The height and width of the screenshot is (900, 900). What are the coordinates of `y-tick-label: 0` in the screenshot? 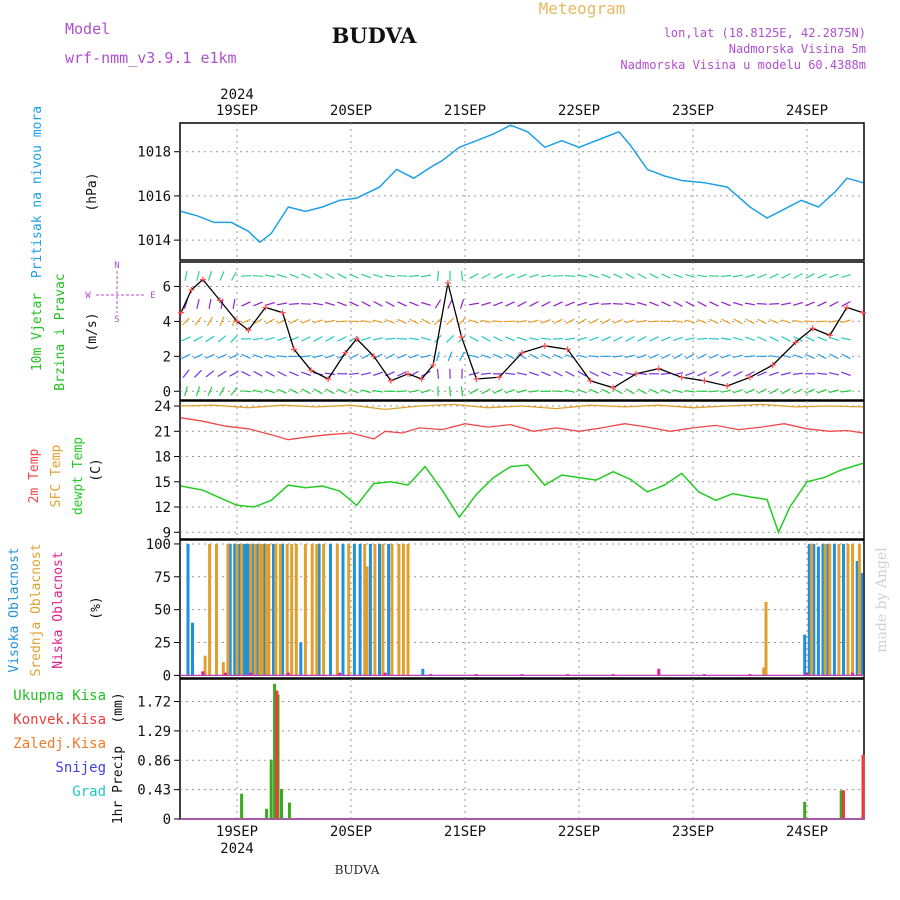 It's located at (167, 676).